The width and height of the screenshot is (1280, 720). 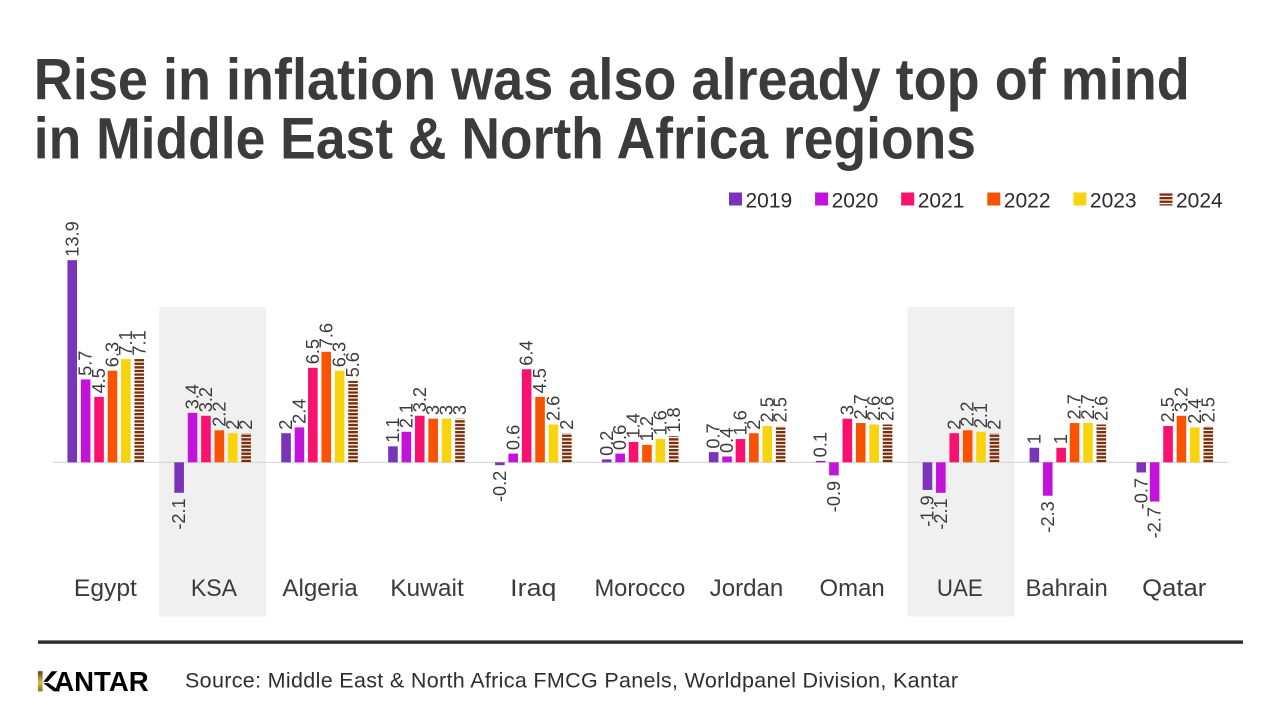 What do you see at coordinates (1174, 588) in the screenshot?
I see `svg-text: Qatar` at bounding box center [1174, 588].